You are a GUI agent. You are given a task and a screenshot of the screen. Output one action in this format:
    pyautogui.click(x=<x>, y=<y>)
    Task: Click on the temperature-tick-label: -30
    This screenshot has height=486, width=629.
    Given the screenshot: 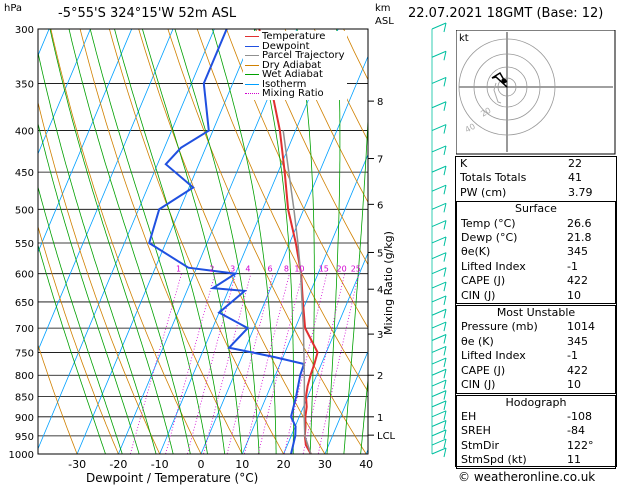 What is the action you would take?
    pyautogui.click(x=77, y=464)
    